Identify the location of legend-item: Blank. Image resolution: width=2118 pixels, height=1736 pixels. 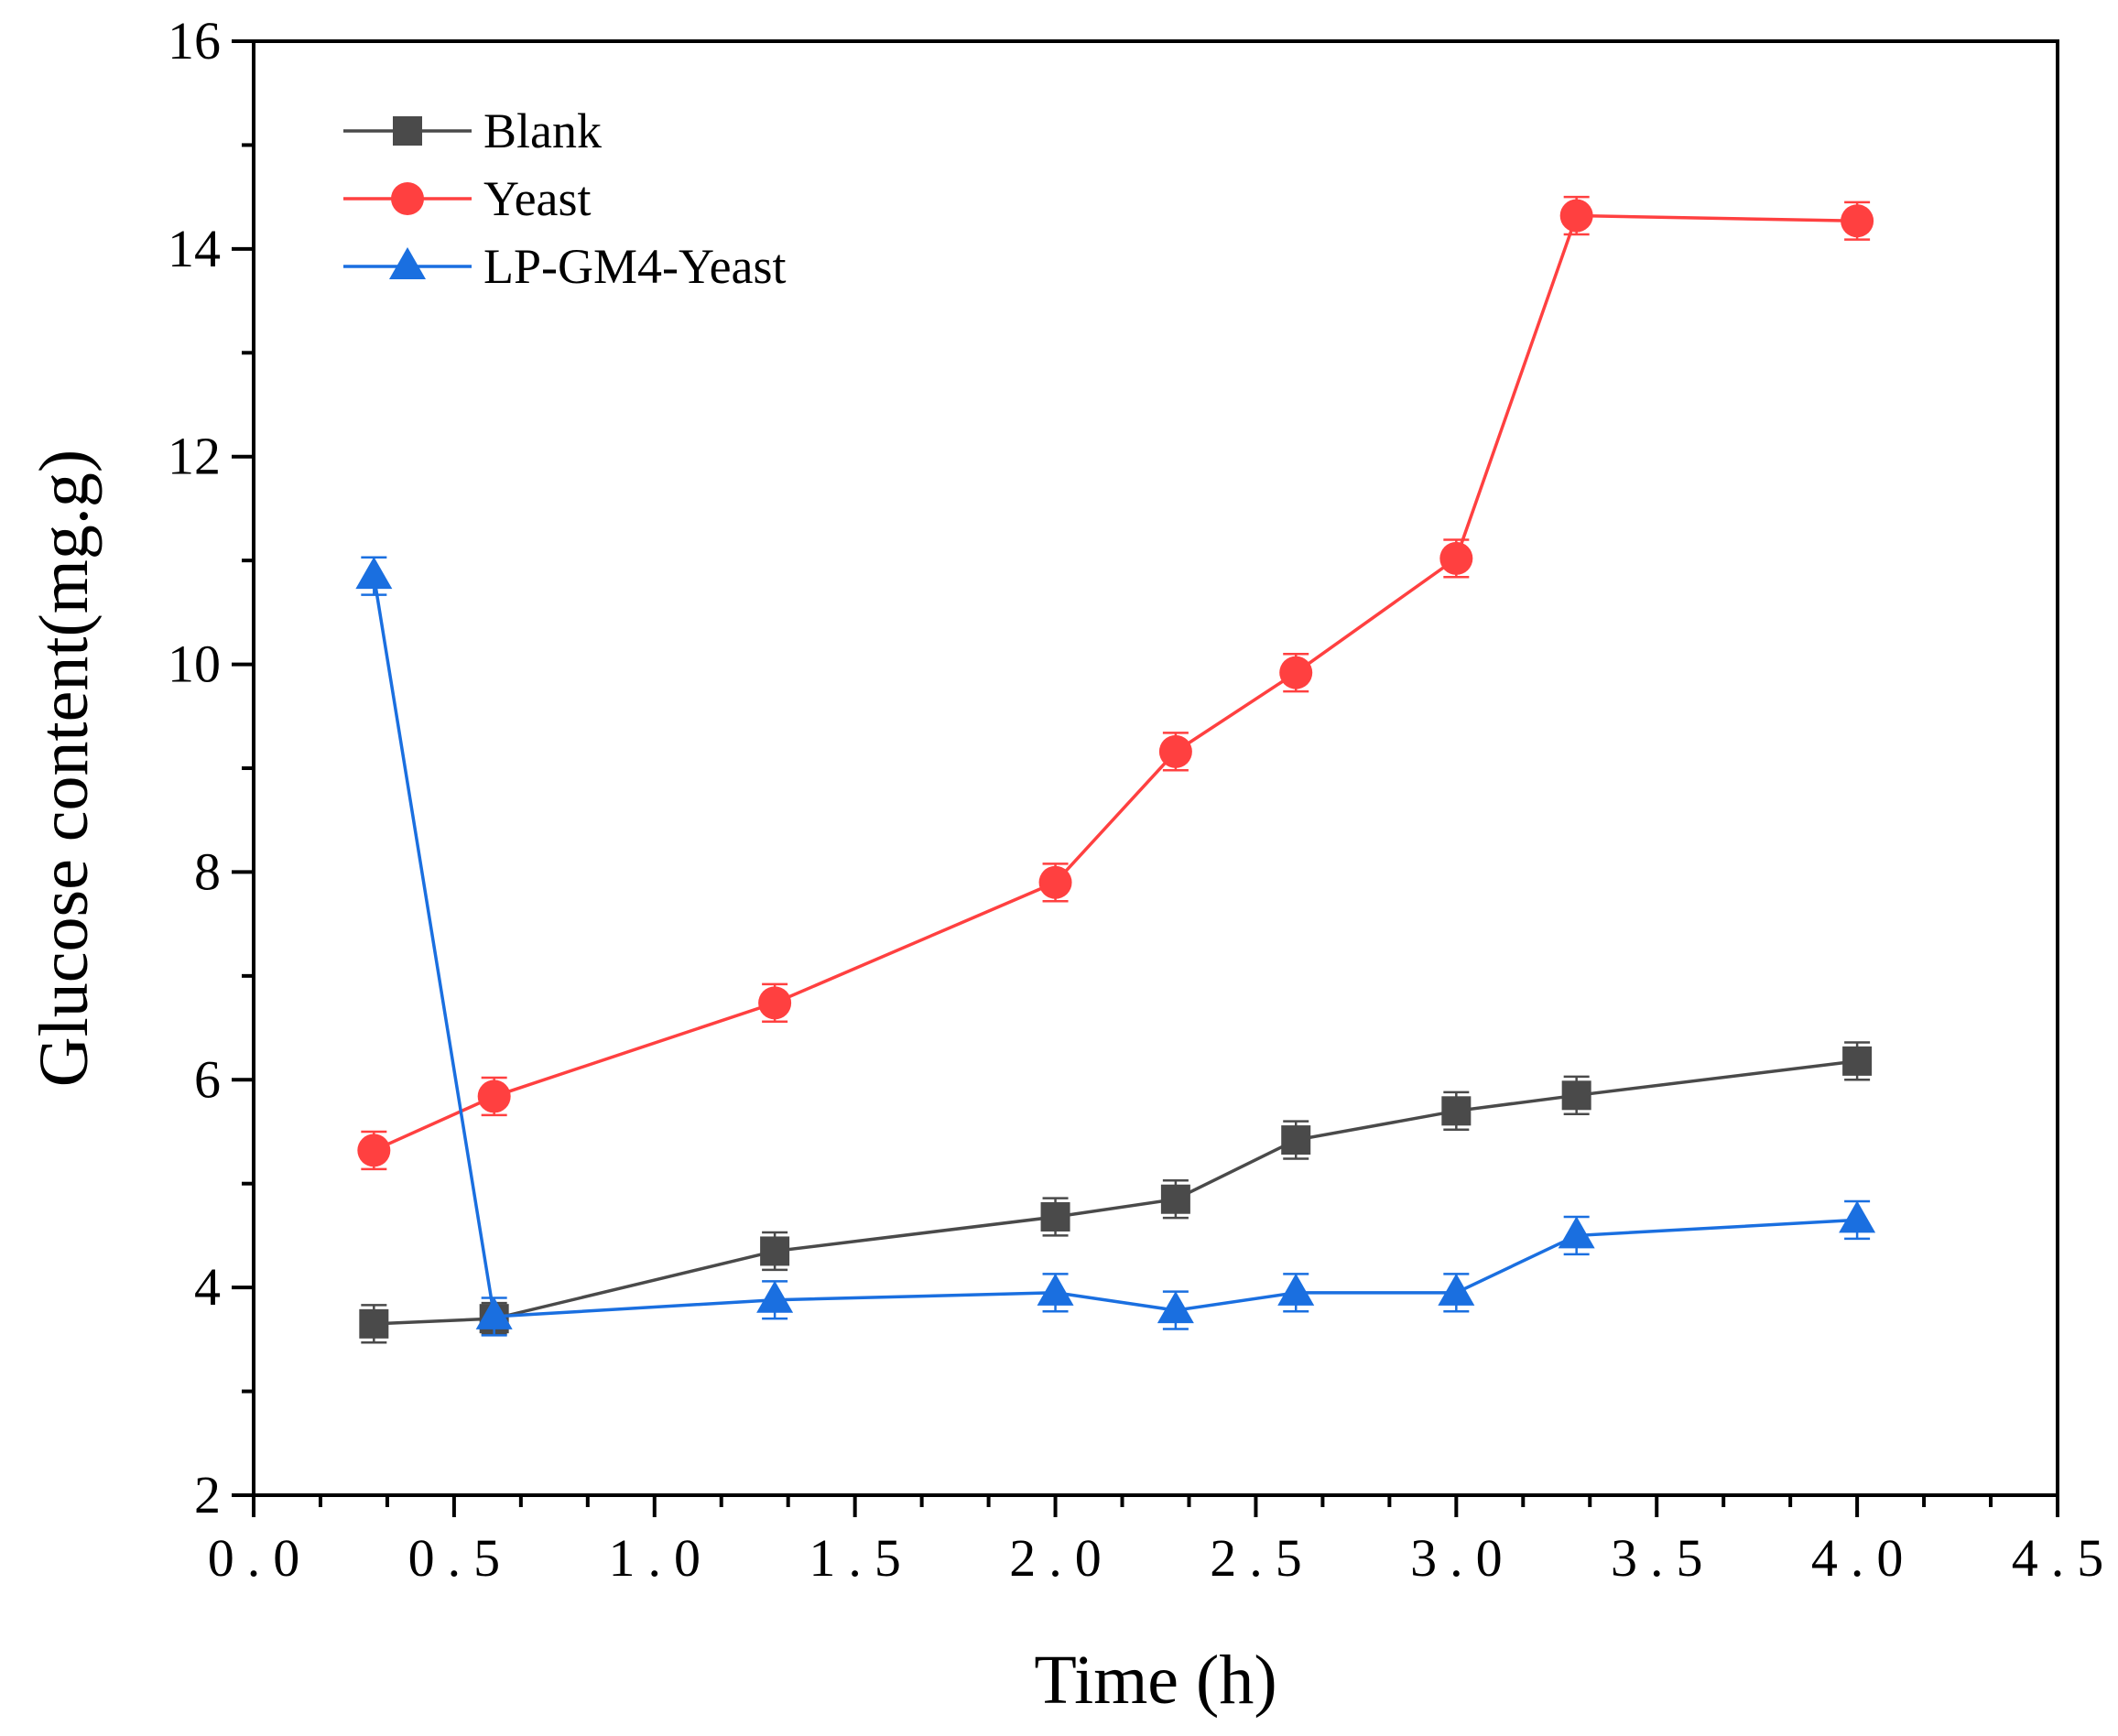
(472, 130).